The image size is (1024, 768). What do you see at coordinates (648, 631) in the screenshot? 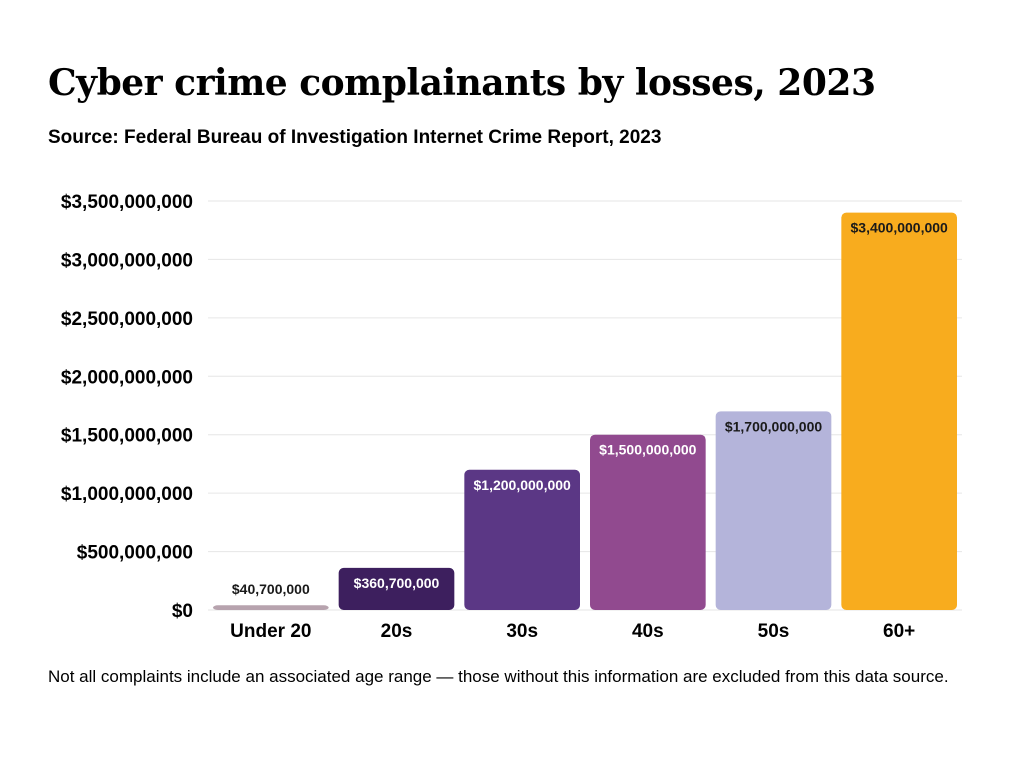
I see `x-tick-label: 40s` at bounding box center [648, 631].